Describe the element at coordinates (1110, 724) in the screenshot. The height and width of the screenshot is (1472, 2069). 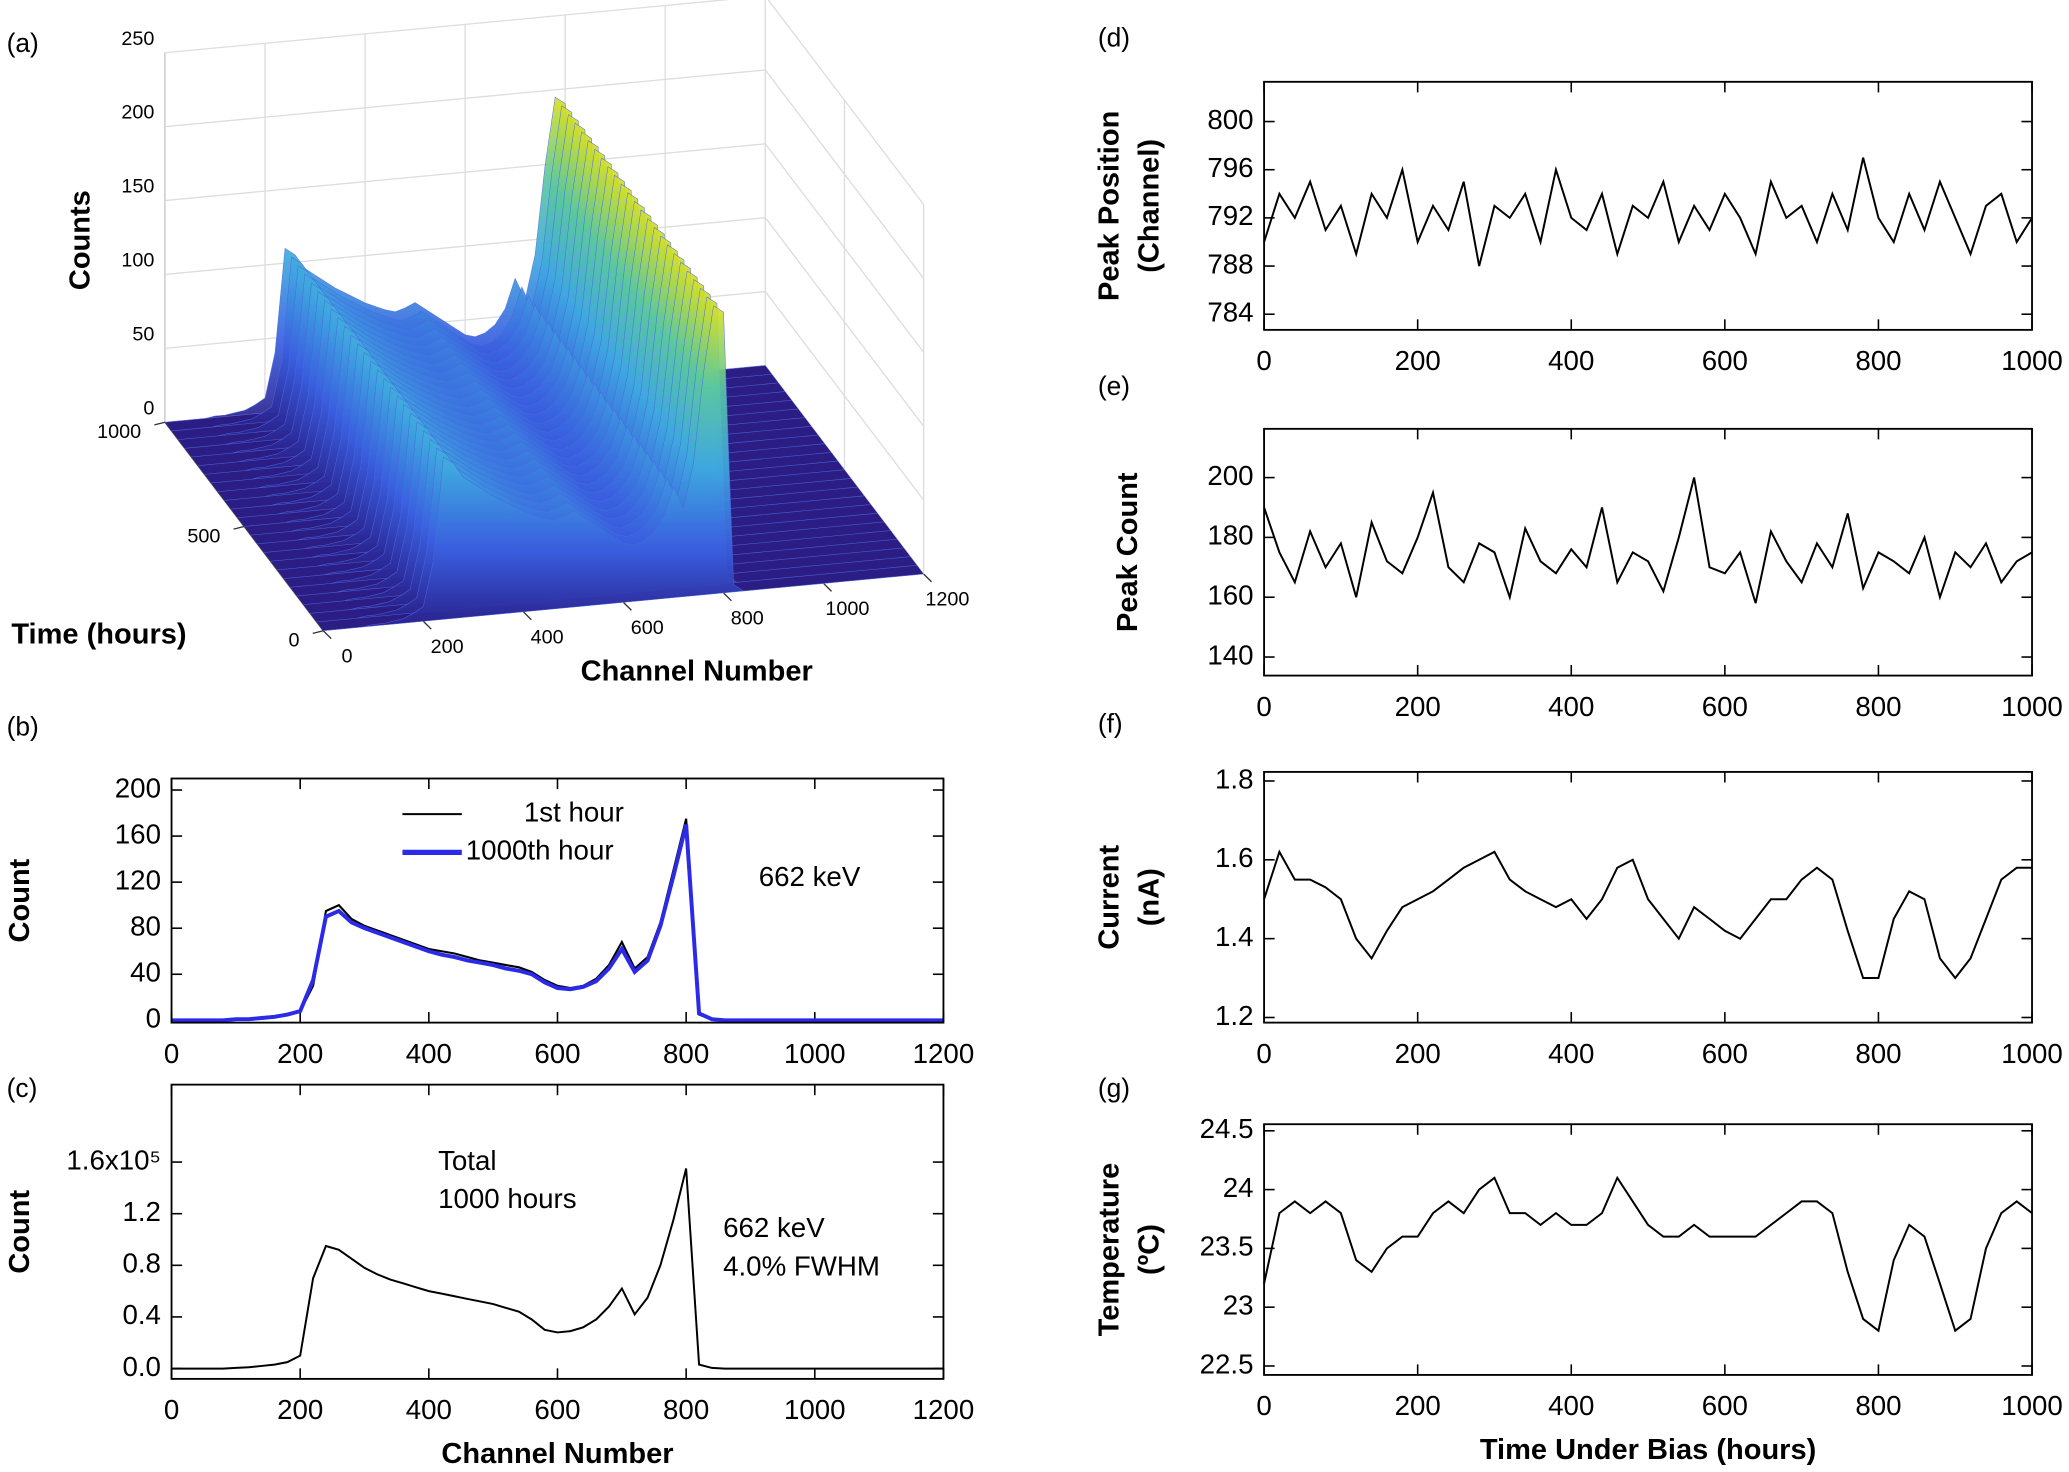
I see `panel-label: (f)` at that location.